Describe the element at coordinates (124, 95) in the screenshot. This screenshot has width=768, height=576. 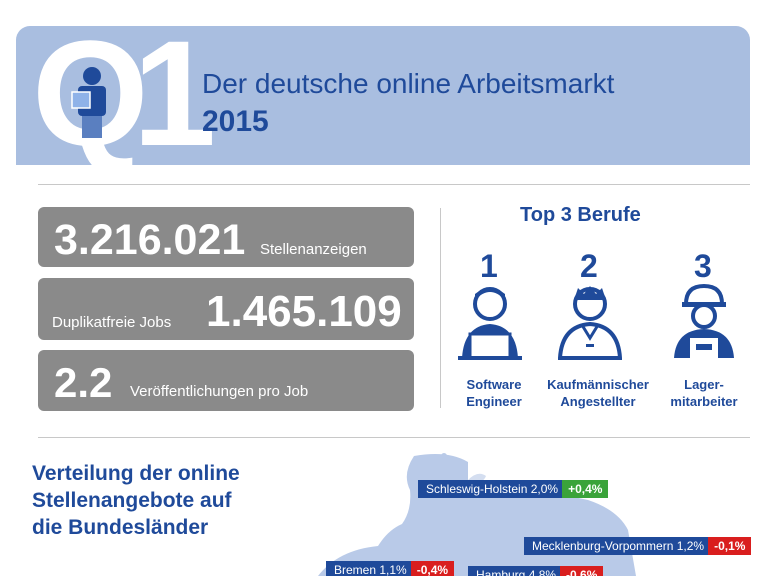
I see `quarter-label: Q1` at that location.